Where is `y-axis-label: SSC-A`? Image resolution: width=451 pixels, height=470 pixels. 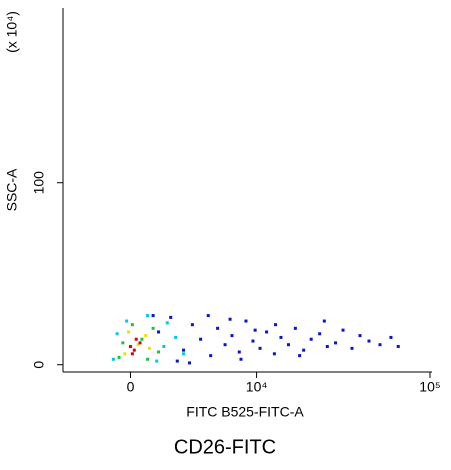 y-axis-label: SSC-A is located at coordinates (12, 189).